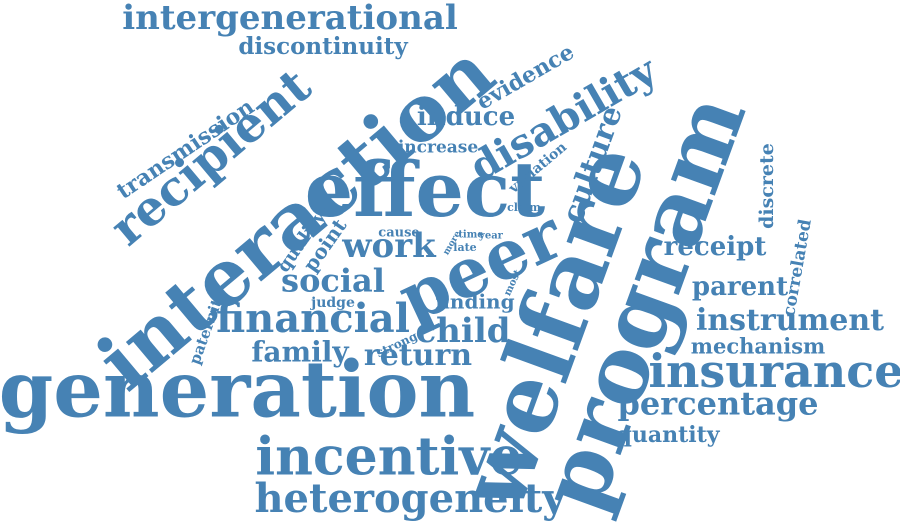  Describe the element at coordinates (790, 320) in the screenshot. I see `word-instrument: instrument` at that location.